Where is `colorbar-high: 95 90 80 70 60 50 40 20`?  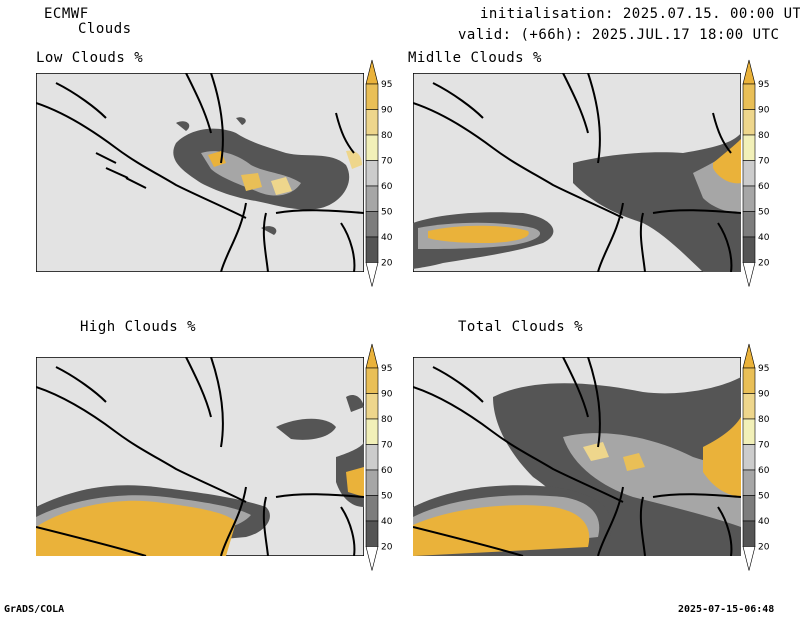
colorbar-high: 95 90 80 70 60 50 40 20 is located at coordinates (384, 458).